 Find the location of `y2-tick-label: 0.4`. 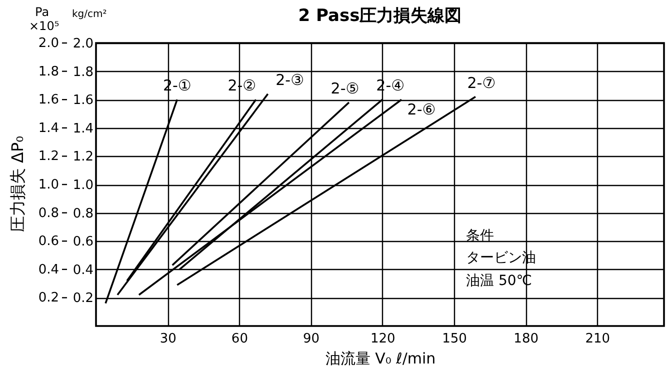

y2-tick-label: 0.4 is located at coordinates (83, 270).